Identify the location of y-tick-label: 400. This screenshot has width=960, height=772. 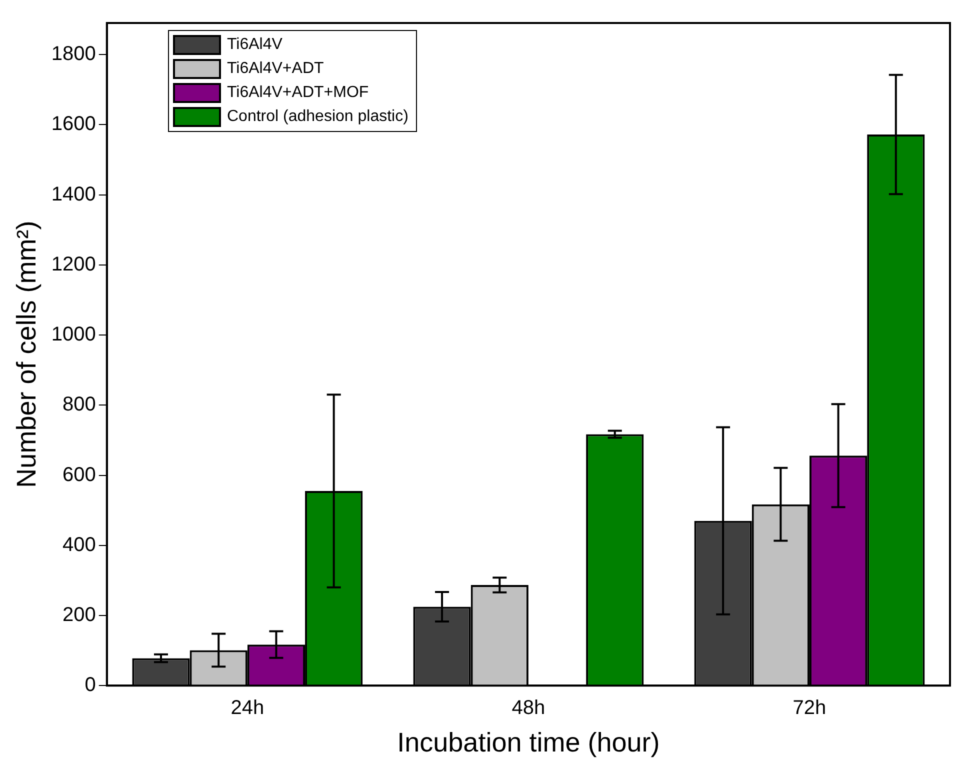
(79, 545).